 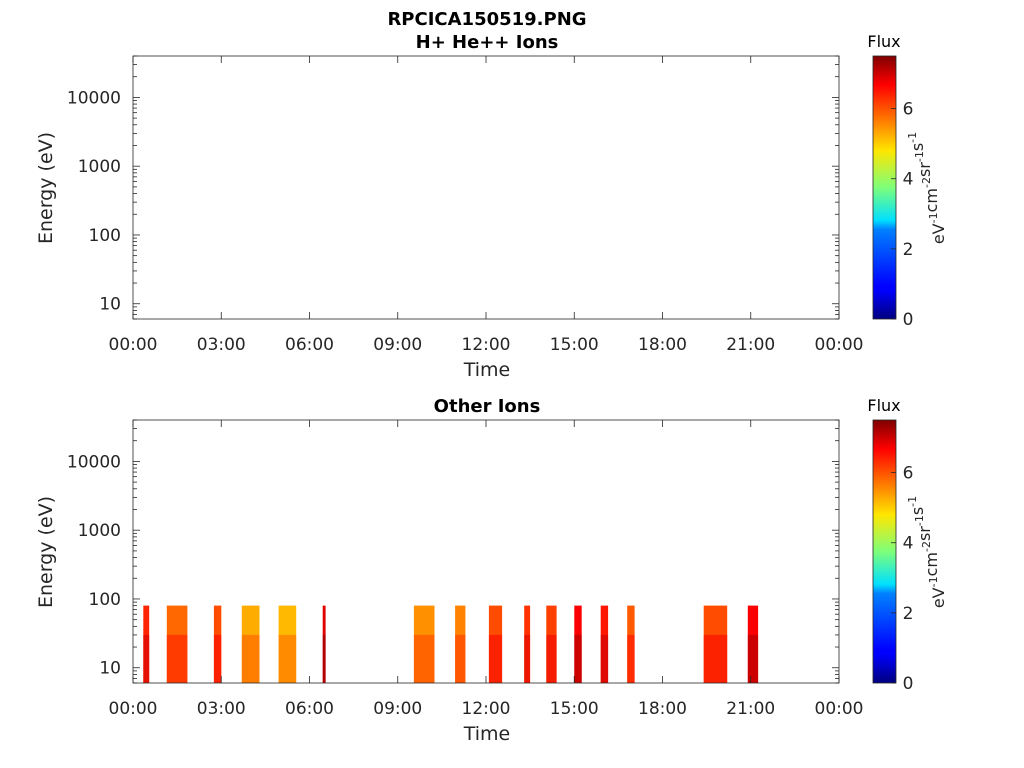 What do you see at coordinates (487, 406) in the screenshot?
I see `panel-title: Other Ions` at bounding box center [487, 406].